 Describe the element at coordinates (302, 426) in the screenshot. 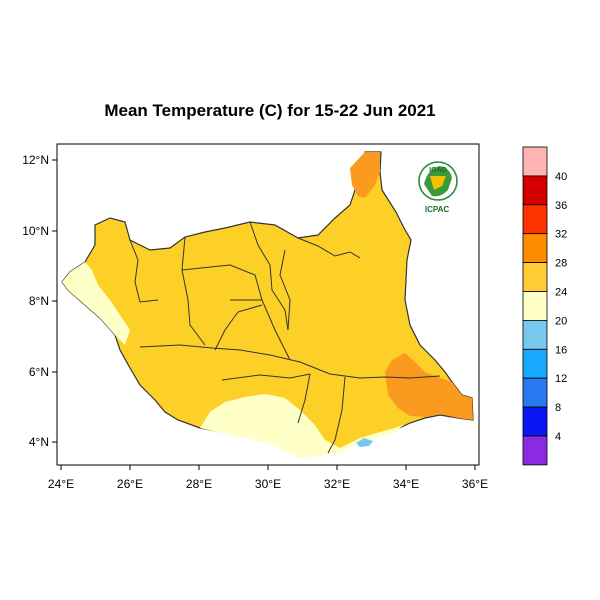

I see `cool-region-south` at that location.